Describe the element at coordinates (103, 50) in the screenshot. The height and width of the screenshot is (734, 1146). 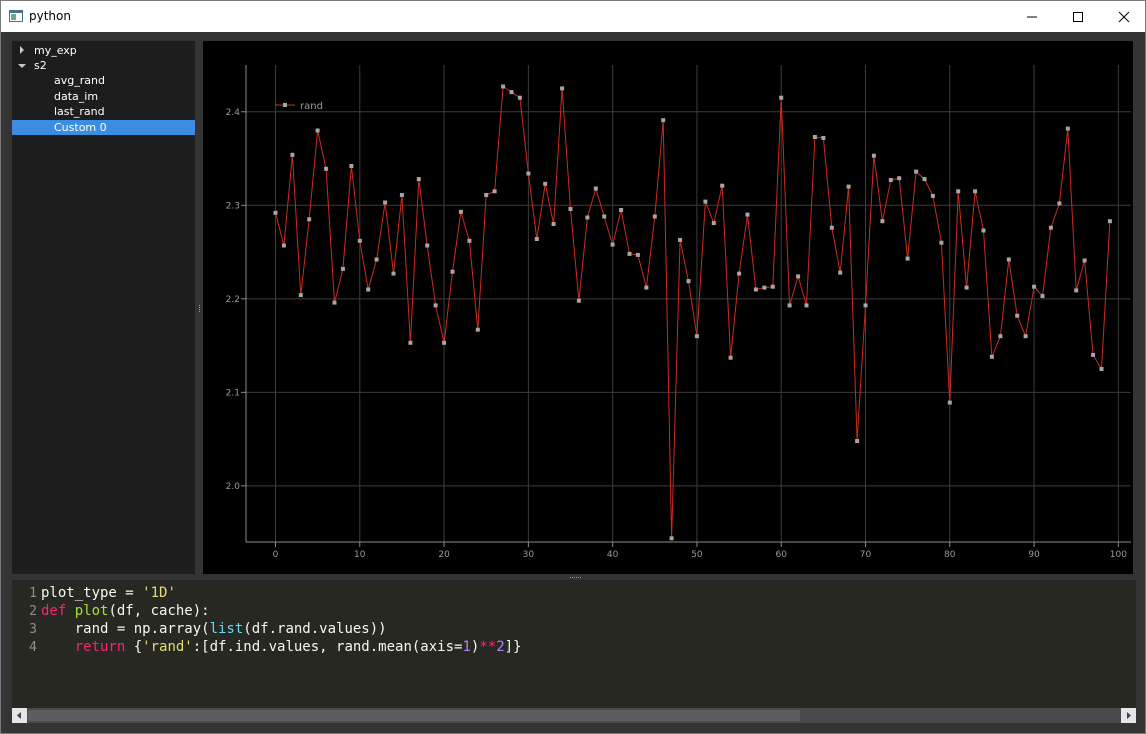
I see `tree-item-my-exp: my_exp` at that location.